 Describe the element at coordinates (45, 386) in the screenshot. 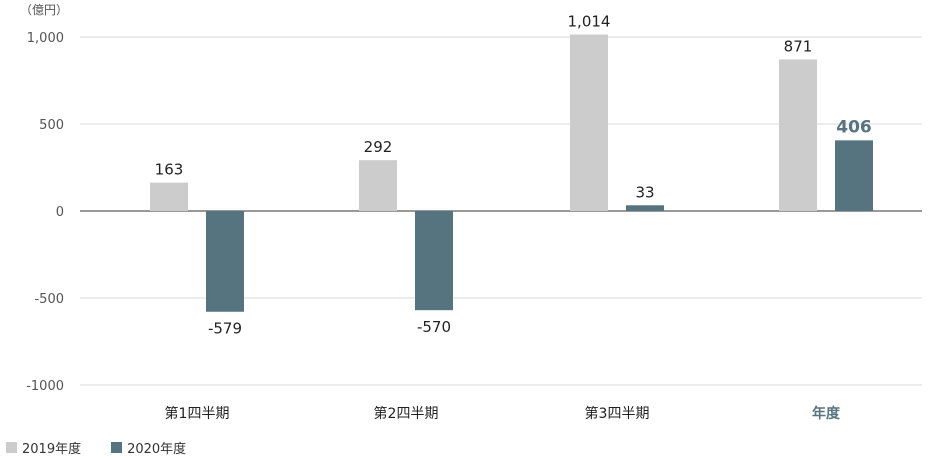

I see `y-tick-label: -1000` at that location.